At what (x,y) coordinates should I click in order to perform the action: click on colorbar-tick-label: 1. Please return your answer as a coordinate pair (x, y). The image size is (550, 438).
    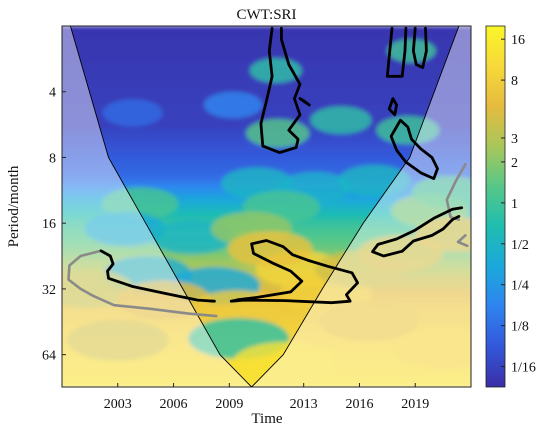
    Looking at the image, I should click on (514, 204).